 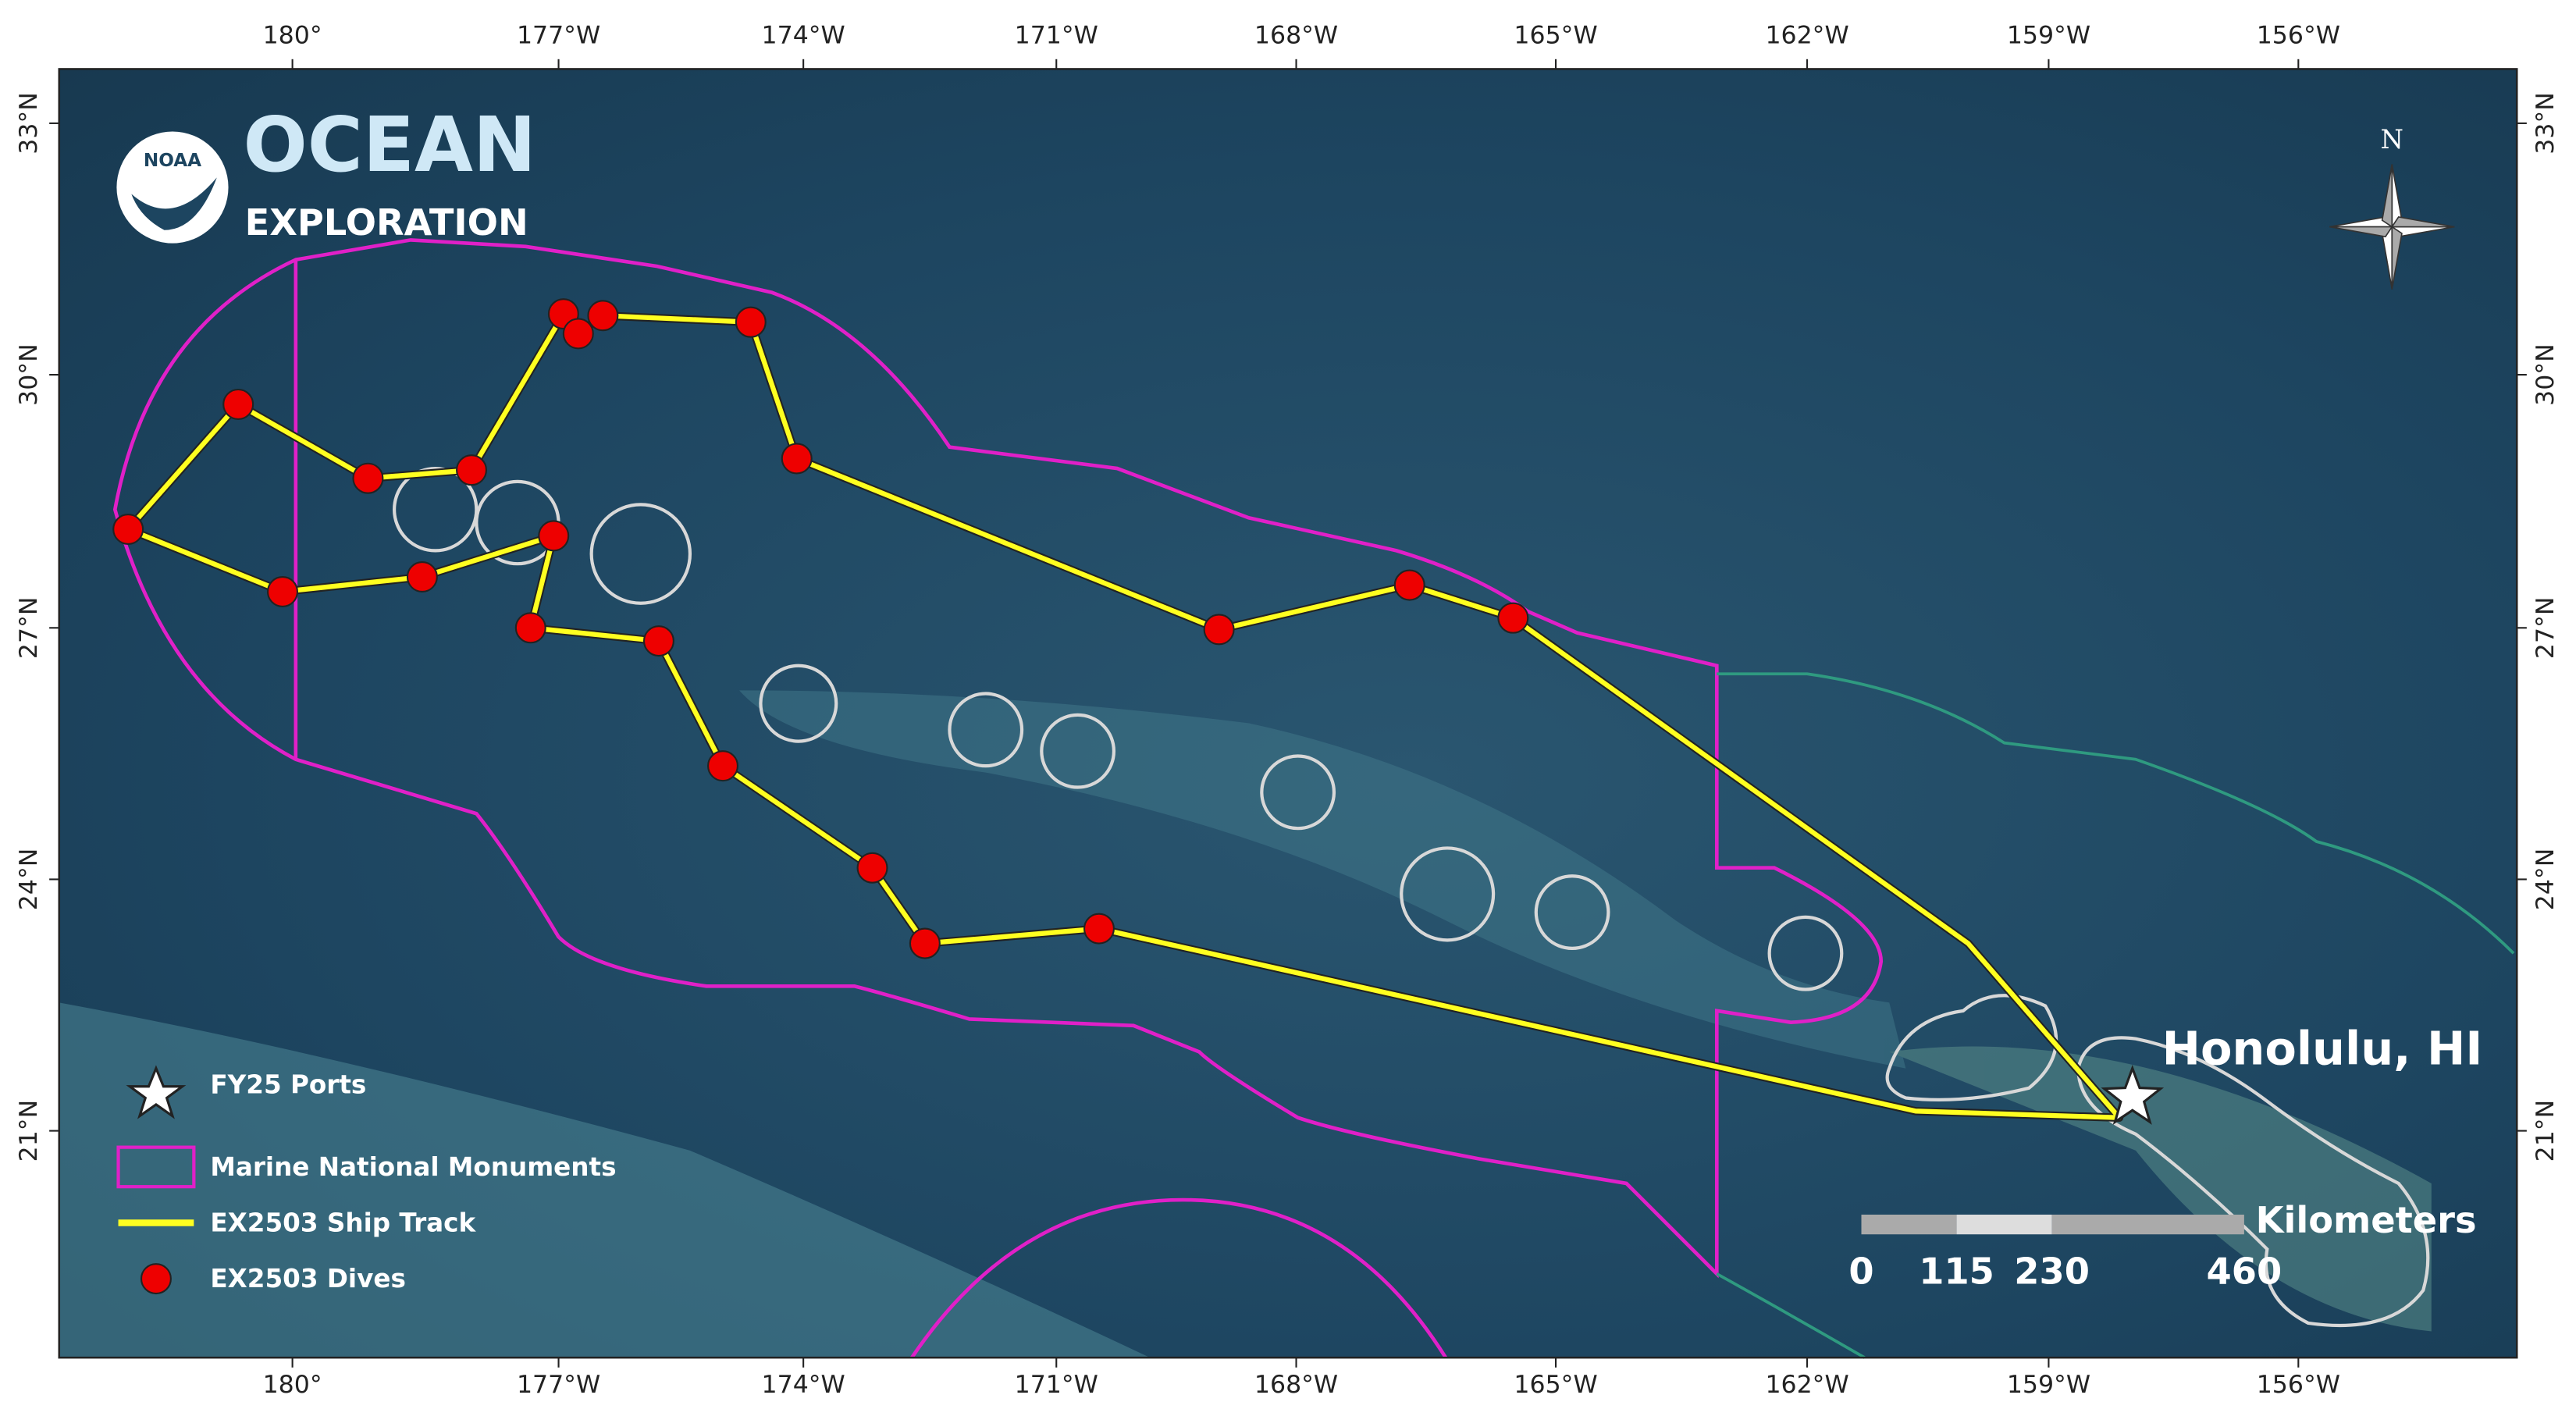 I want to click on logo-bird, so click(x=174, y=203).